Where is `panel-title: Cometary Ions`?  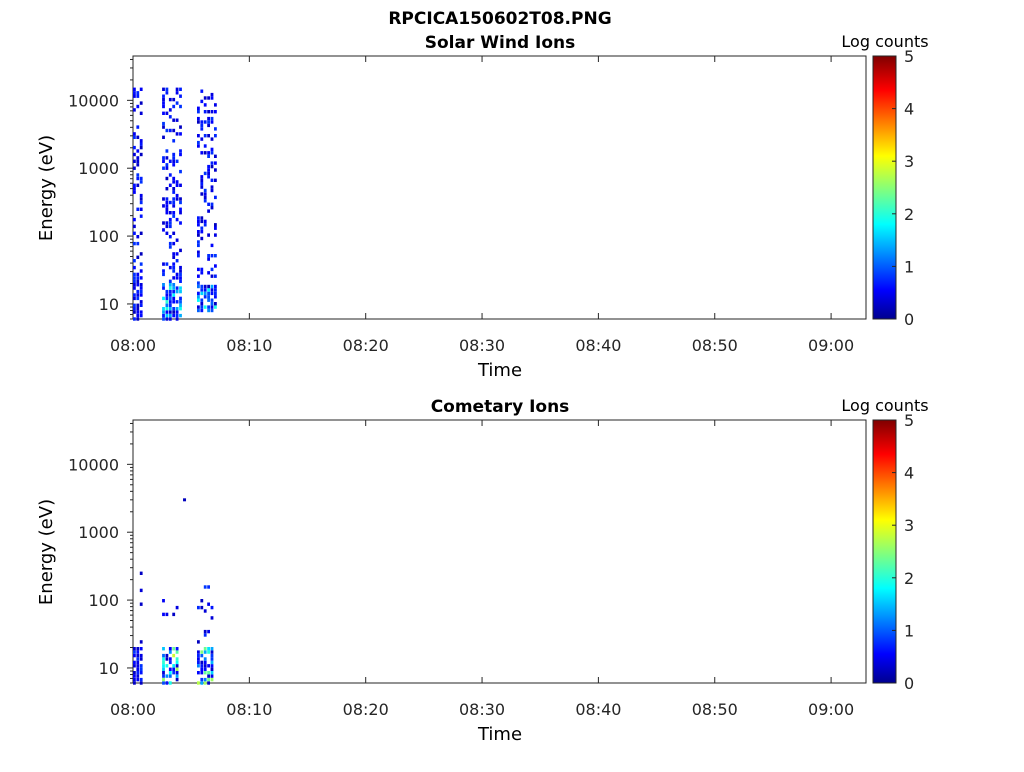 panel-title: Cometary Ions is located at coordinates (500, 407).